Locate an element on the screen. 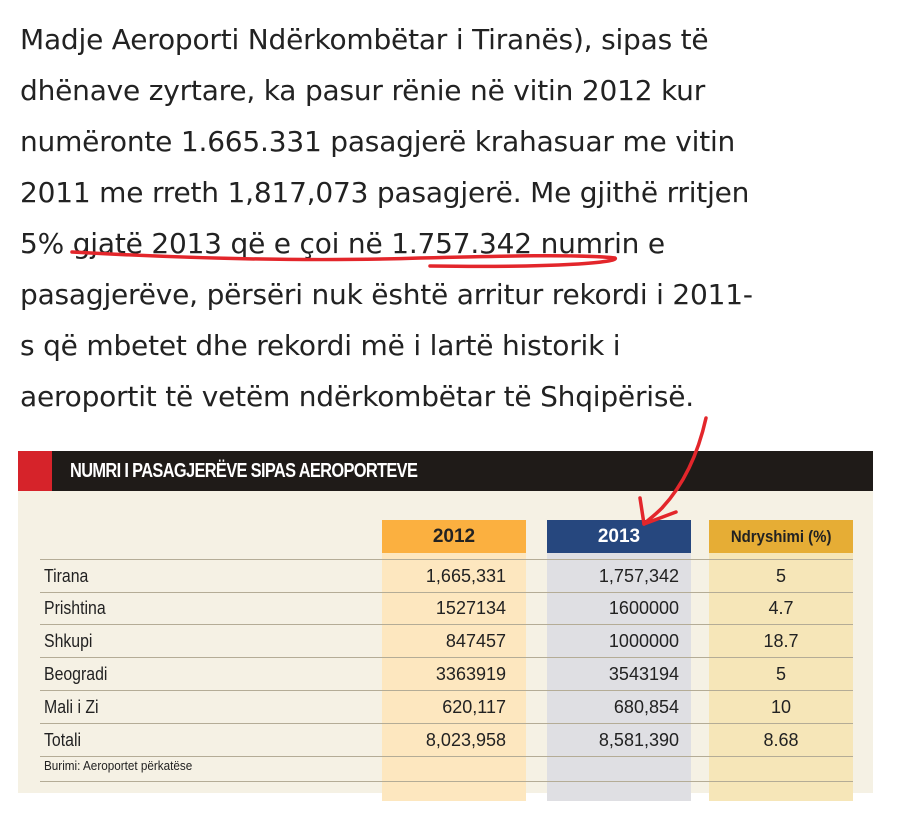 This screenshot has height=827, width=900. column-header-change-label: Ndryshimi (%) is located at coordinates (781, 536).